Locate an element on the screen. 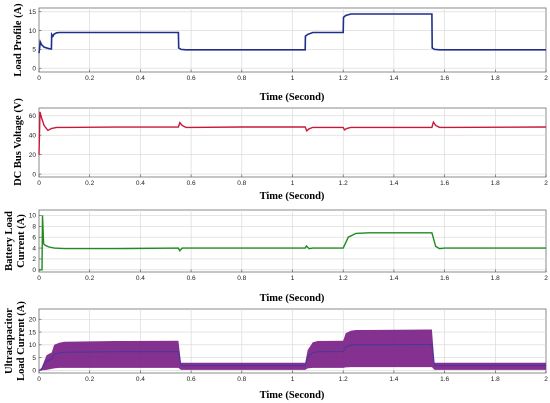  series-ultracapacitor-band is located at coordinates (292, 350).